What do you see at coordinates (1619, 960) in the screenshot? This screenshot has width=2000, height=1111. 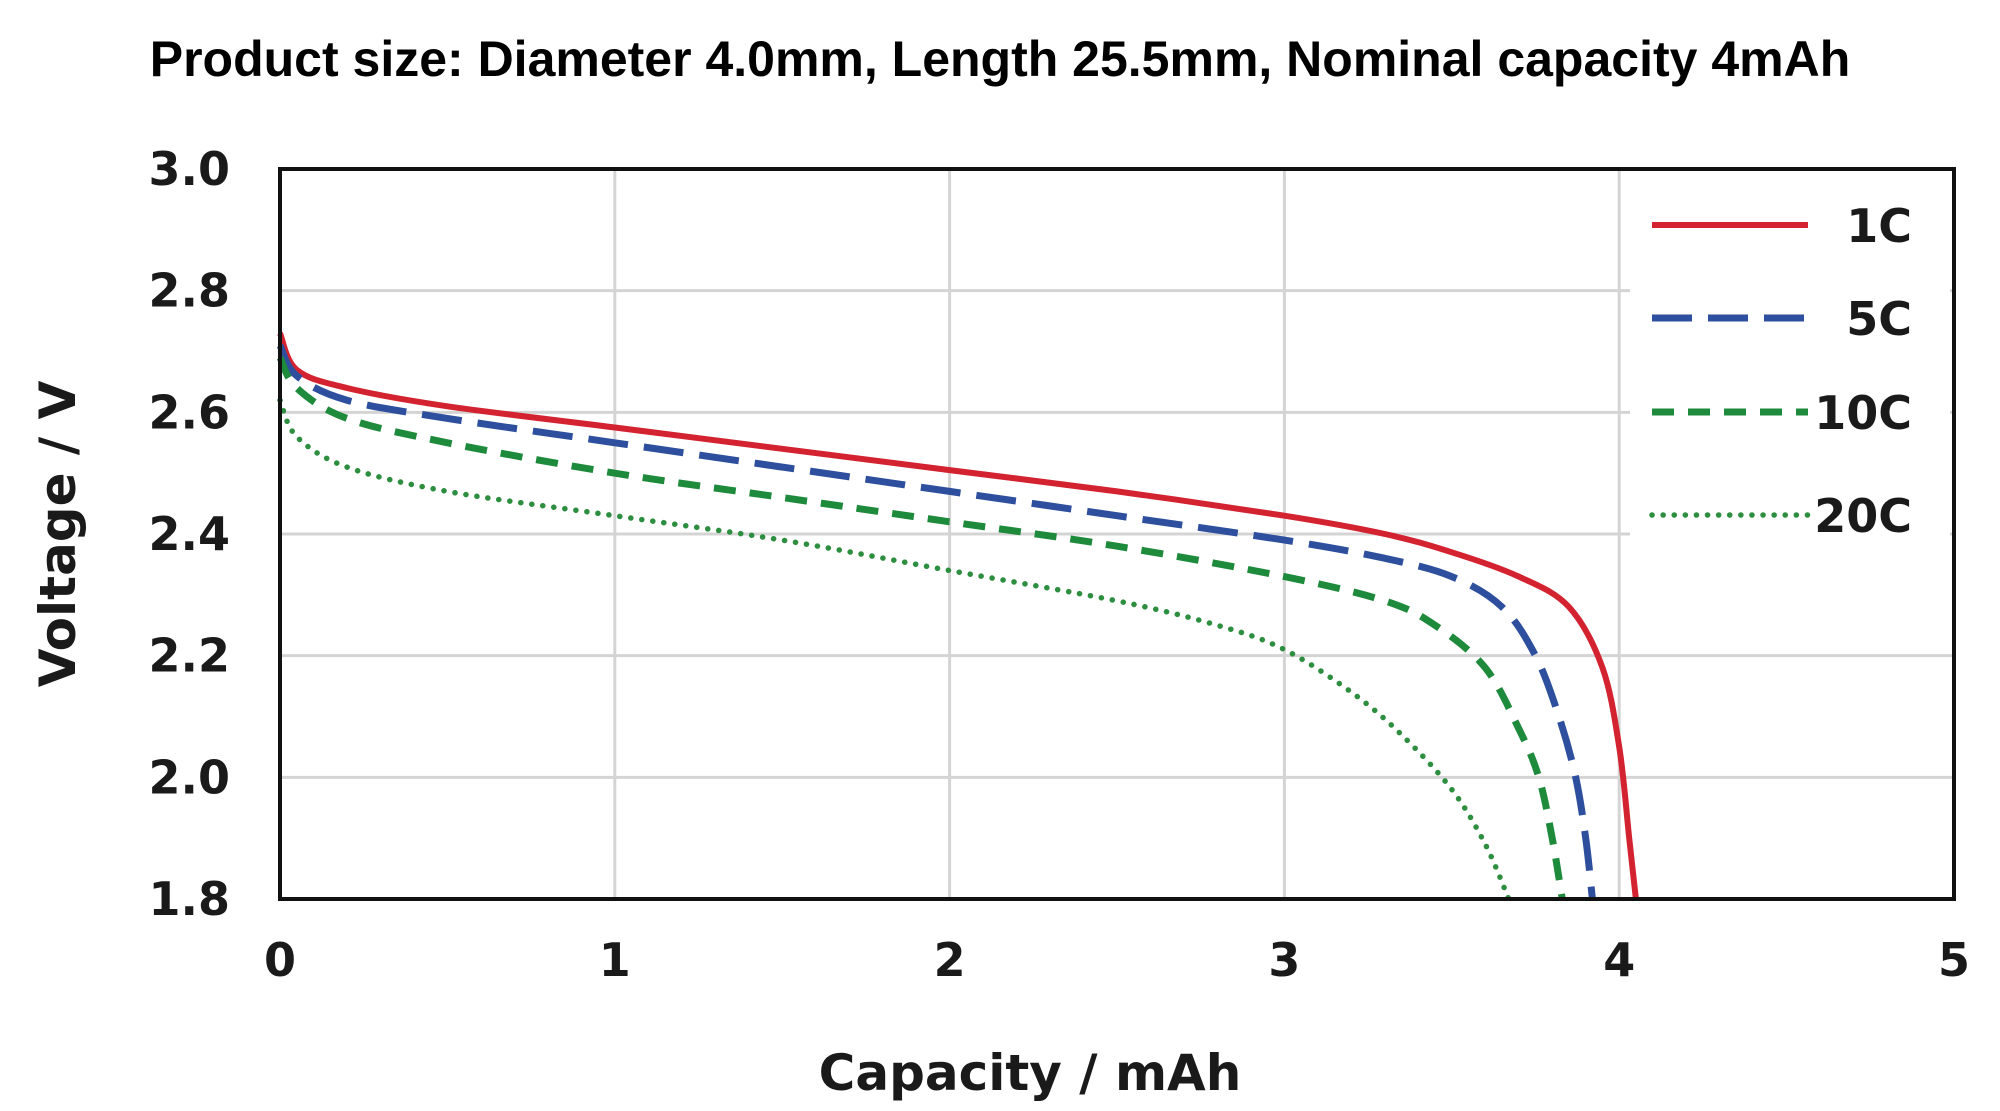 I see `x-tick-label: 4` at bounding box center [1619, 960].